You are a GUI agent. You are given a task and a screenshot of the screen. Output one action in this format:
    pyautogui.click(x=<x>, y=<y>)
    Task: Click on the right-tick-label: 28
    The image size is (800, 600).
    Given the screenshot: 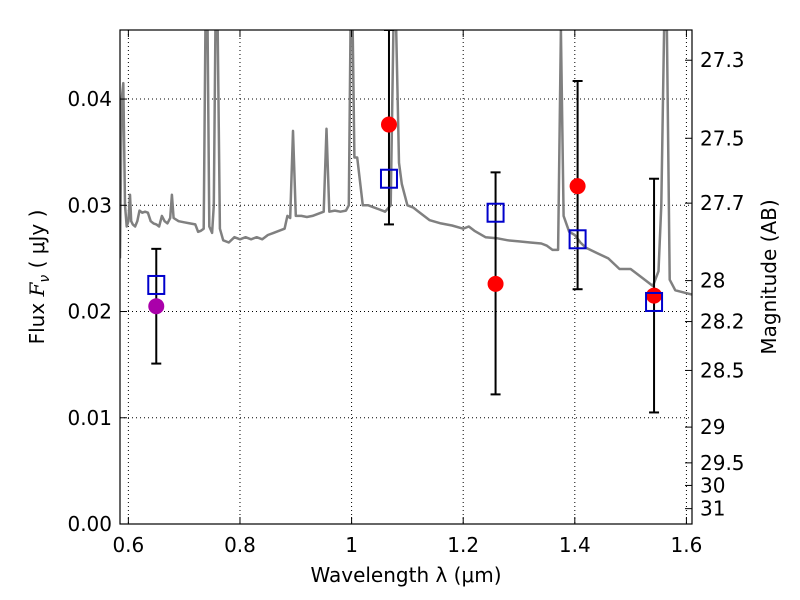 What is the action you would take?
    pyautogui.click(x=712, y=281)
    